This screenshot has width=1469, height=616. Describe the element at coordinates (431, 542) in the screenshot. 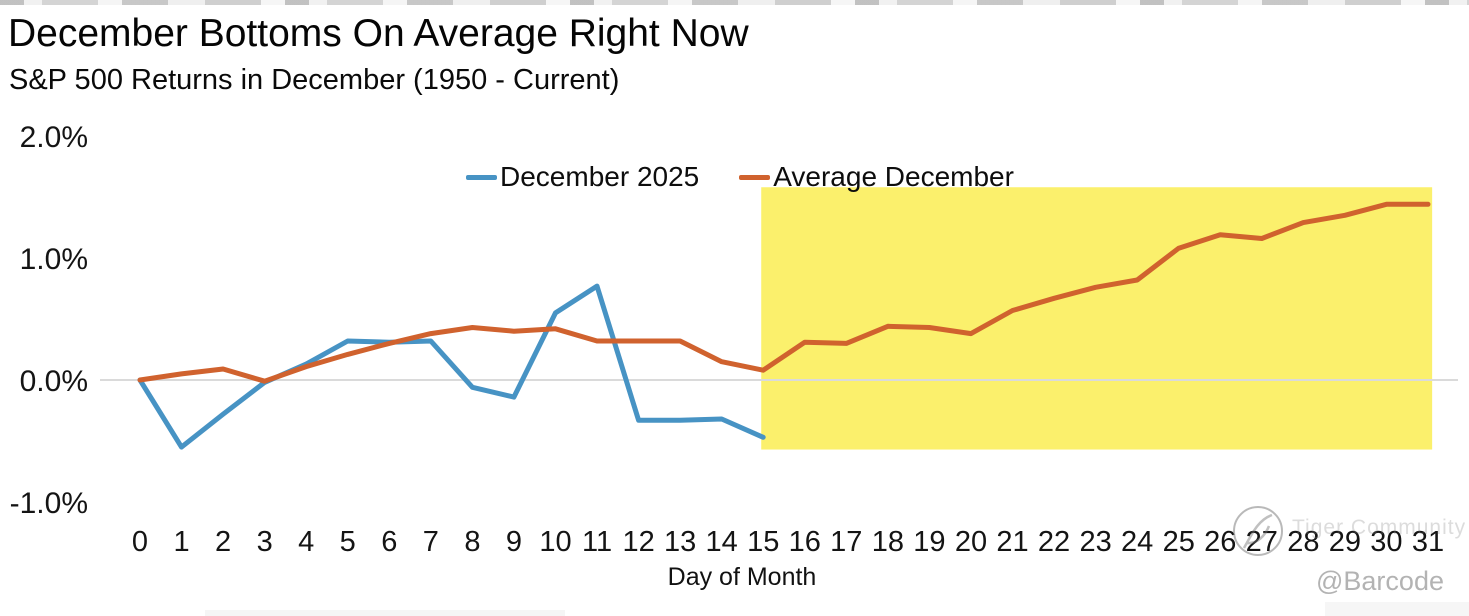

I see `x-tick-label: 7` at that location.